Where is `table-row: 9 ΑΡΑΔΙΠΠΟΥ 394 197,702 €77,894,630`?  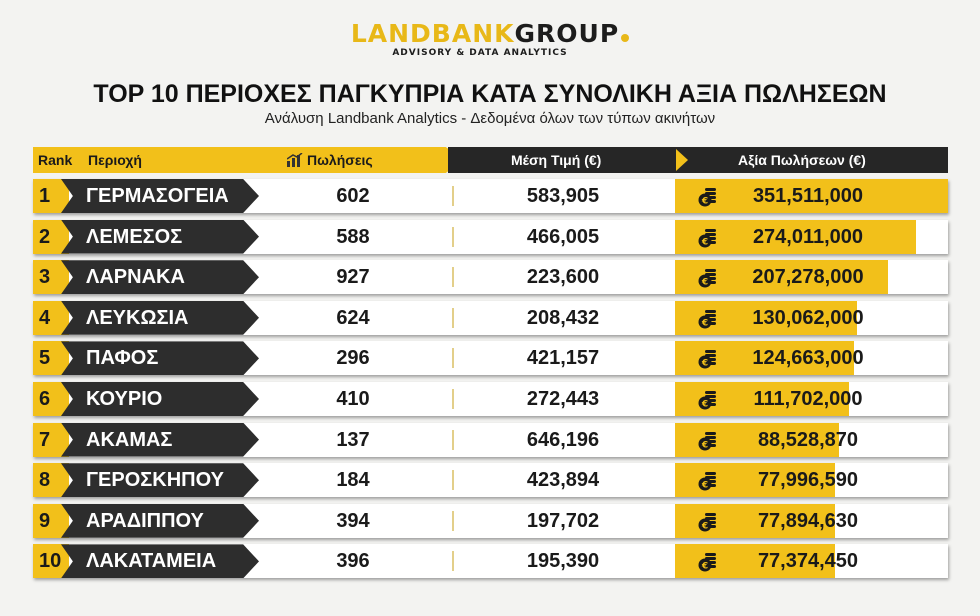 table-row: 9 ΑΡΑΔΙΠΠΟΥ 394 197,702 €77,894,630 is located at coordinates (490, 520).